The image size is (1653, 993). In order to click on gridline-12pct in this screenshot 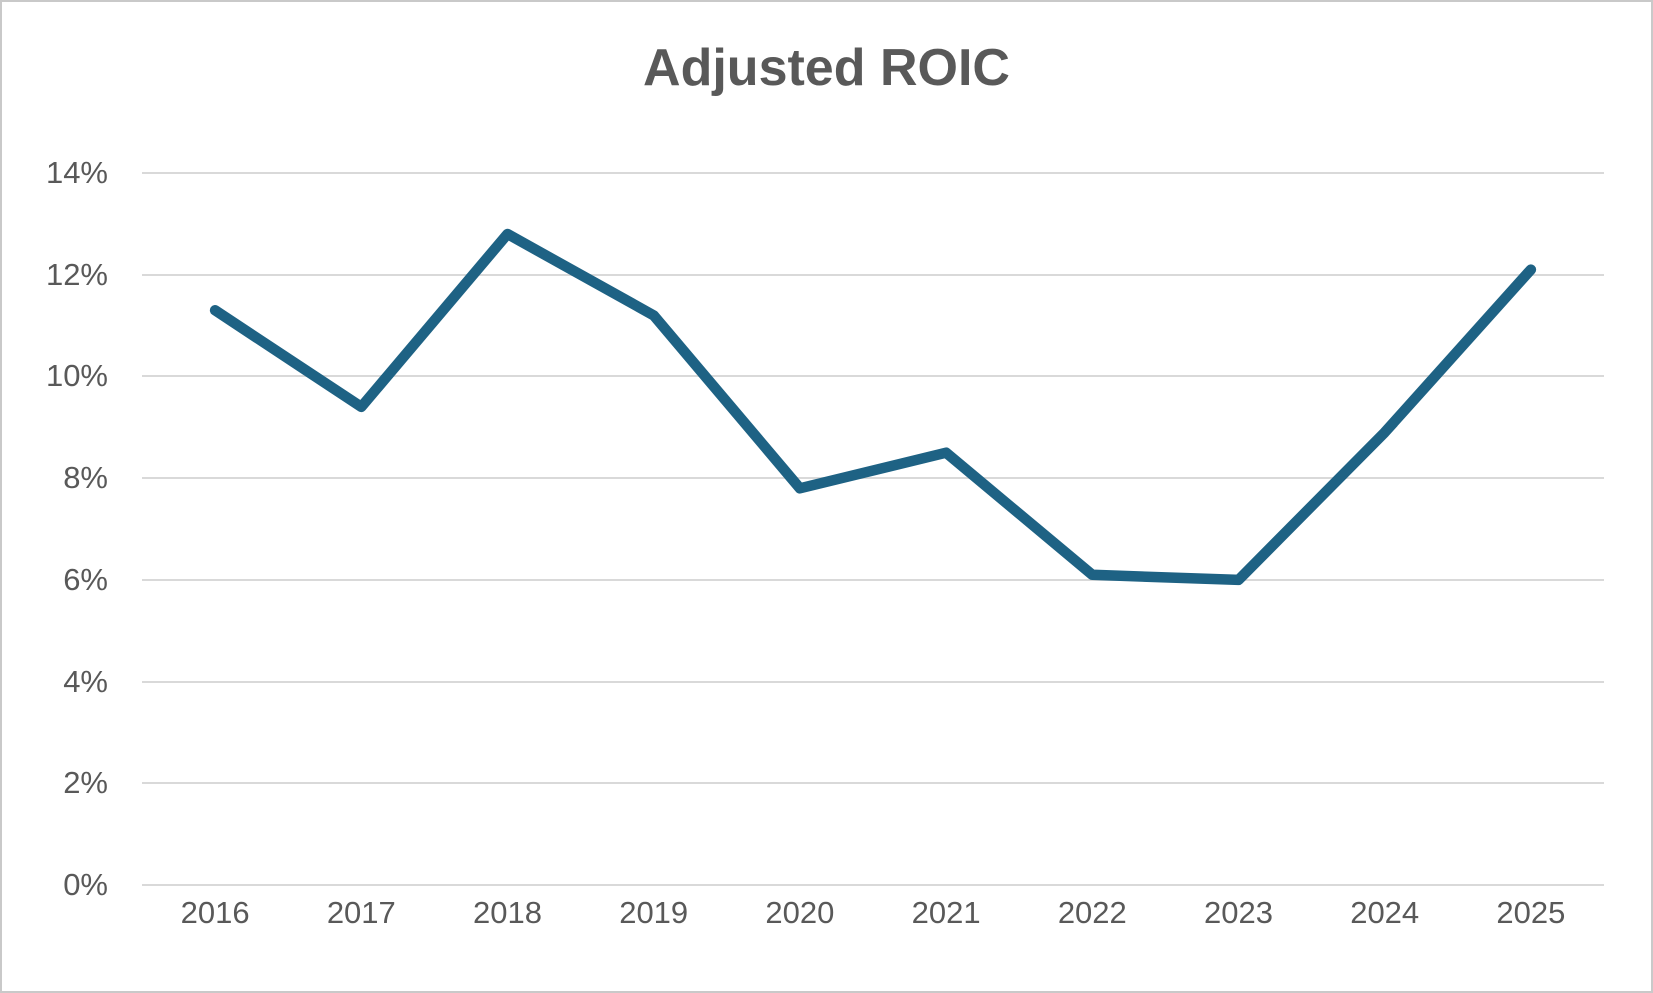, I will do `click(873, 274)`.